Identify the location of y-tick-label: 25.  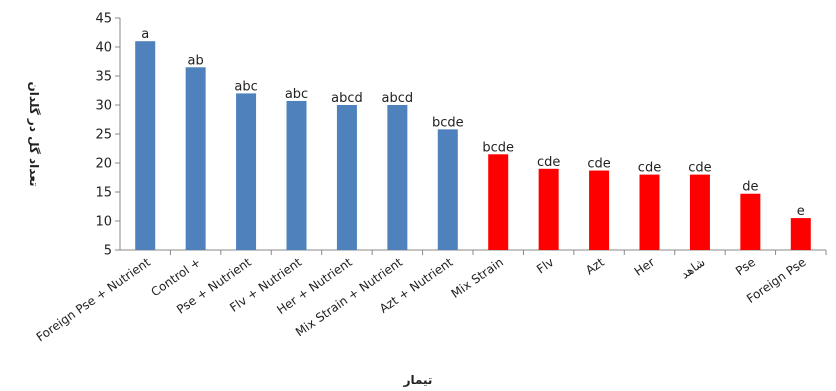
(103, 135).